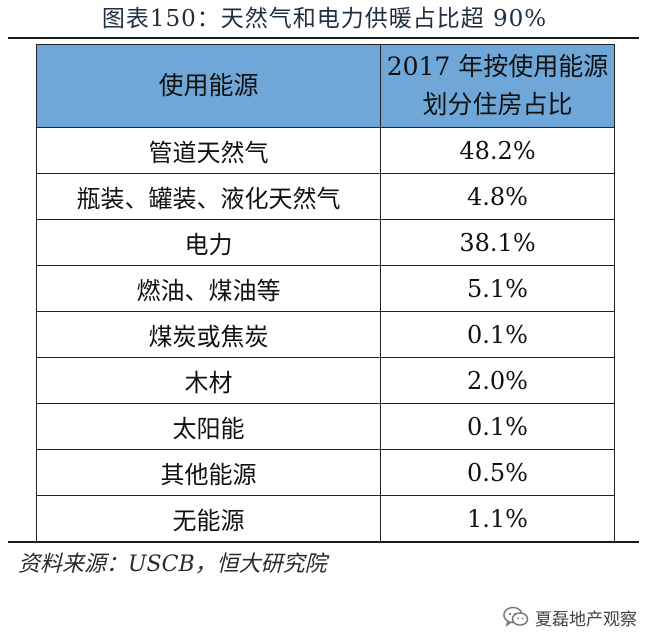 The width and height of the screenshot is (649, 641). What do you see at coordinates (497, 518) in the screenshot?
I see `share-cell: 1.1%` at bounding box center [497, 518].